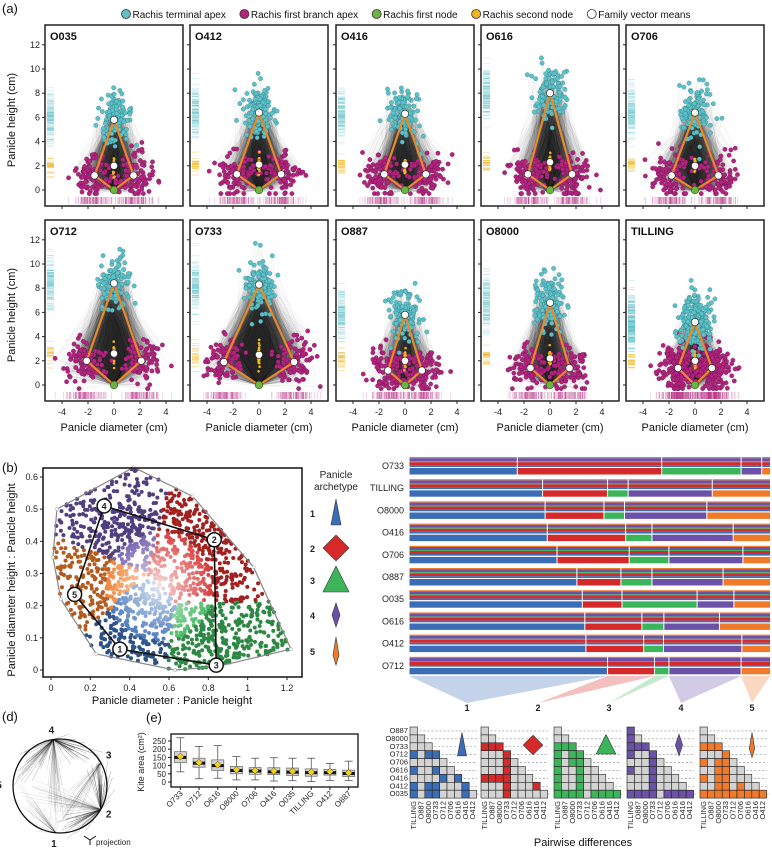 This screenshot has height=850, width=772. What do you see at coordinates (37, 117) in the screenshot?
I see `y-tick-label: 6` at bounding box center [37, 117].